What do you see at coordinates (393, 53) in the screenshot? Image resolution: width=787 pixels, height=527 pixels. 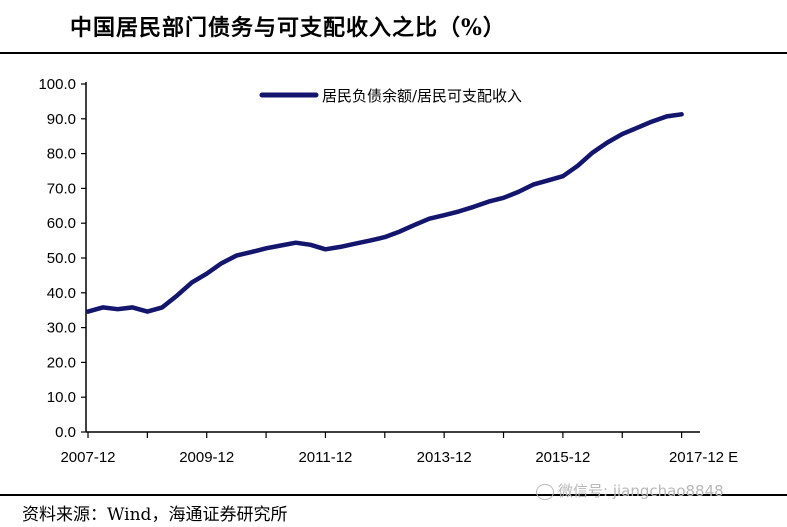 I see `top-rule` at bounding box center [393, 53].